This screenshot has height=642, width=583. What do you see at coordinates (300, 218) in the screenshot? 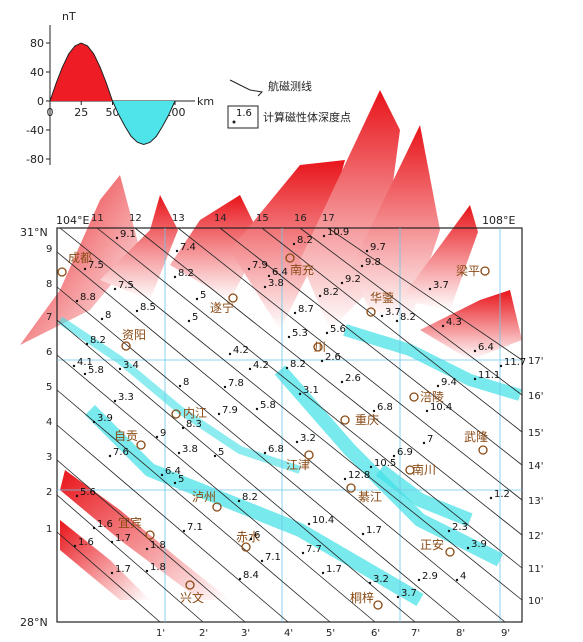
I see `line-start-label: 16` at bounding box center [300, 218].